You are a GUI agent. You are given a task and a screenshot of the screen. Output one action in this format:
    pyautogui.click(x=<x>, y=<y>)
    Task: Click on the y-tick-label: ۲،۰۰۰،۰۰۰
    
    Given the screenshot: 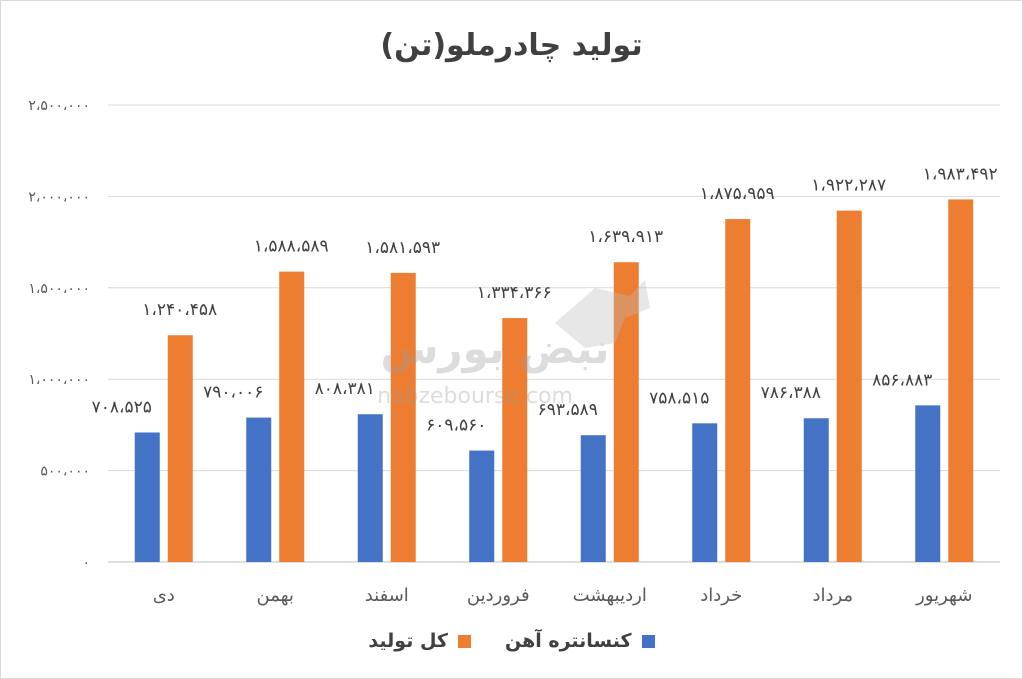 What is the action you would take?
    pyautogui.click(x=59, y=197)
    